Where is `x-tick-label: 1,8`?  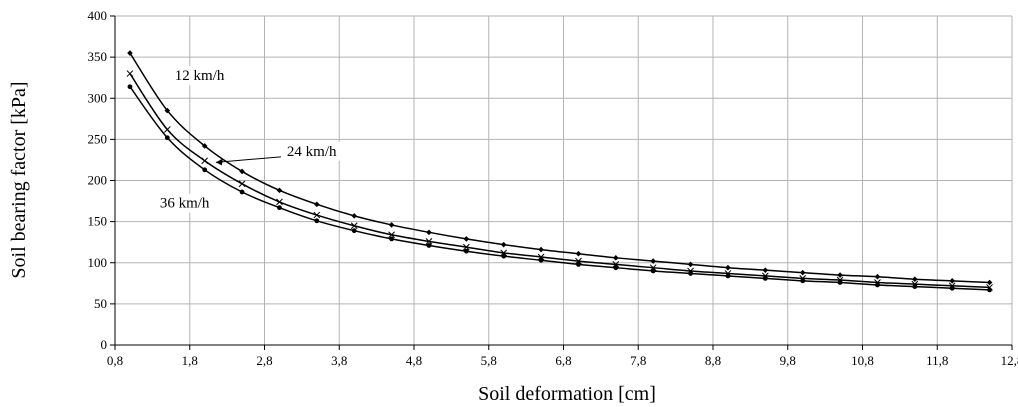
x-tick-label: 1,8 is located at coordinates (190, 360).